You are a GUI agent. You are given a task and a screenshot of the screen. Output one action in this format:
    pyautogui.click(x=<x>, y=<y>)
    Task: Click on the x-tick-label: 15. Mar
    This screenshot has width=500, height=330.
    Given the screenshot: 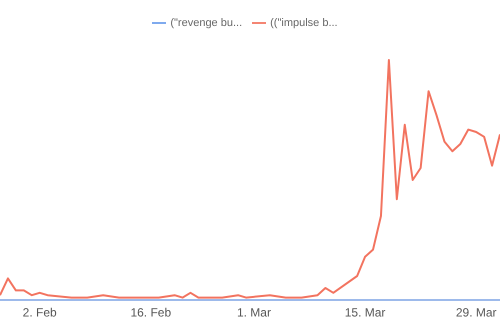 What is the action you would take?
    pyautogui.click(x=365, y=313)
    